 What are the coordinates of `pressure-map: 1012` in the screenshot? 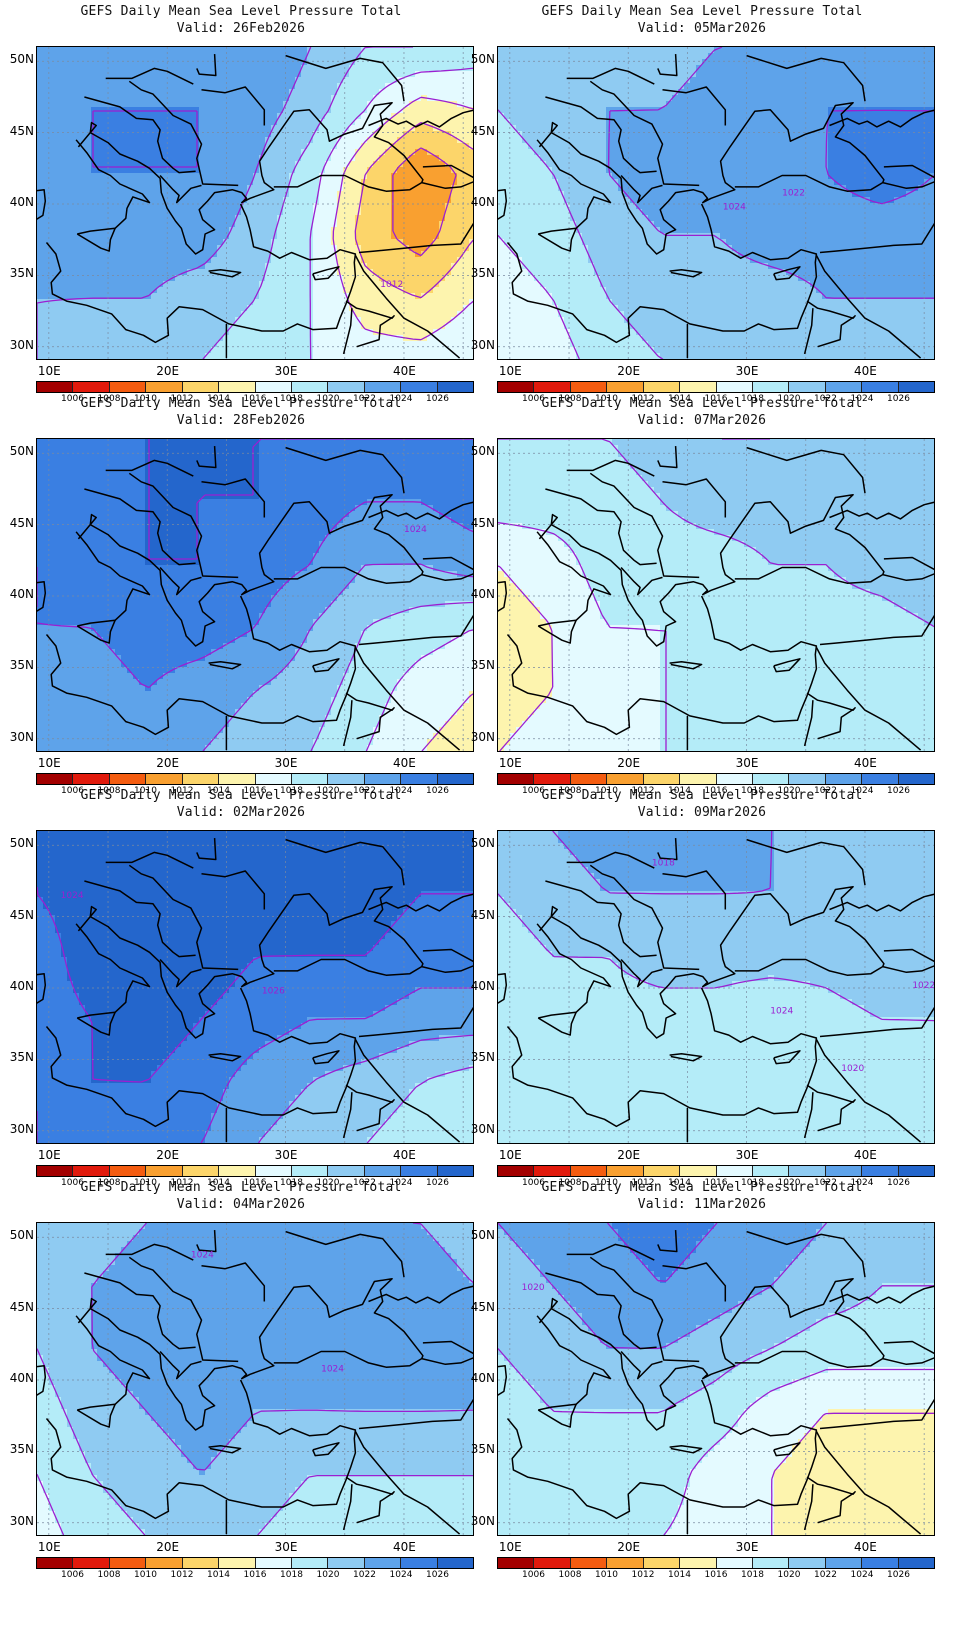 It's located at (255, 203).